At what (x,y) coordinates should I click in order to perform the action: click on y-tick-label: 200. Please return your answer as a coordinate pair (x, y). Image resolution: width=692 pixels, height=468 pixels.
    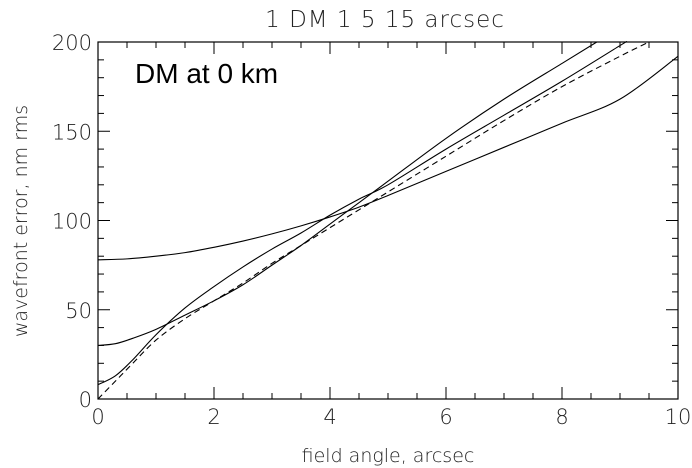
    Looking at the image, I should click on (72, 43).